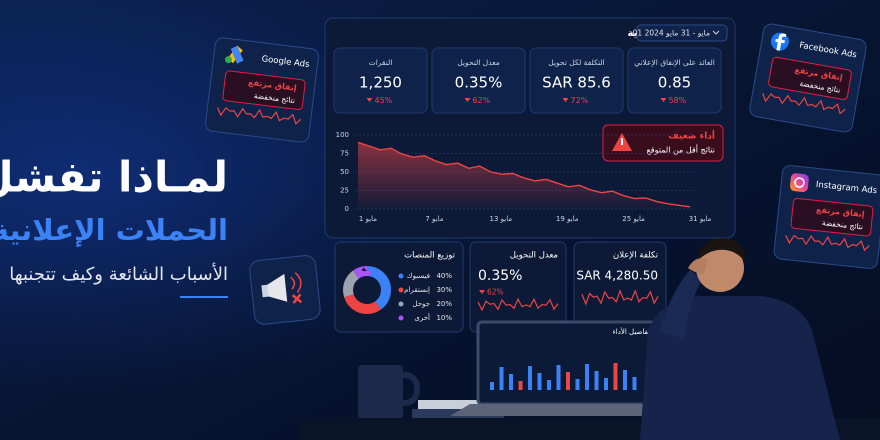  I want to click on megaphone-waves, so click(296, 283).